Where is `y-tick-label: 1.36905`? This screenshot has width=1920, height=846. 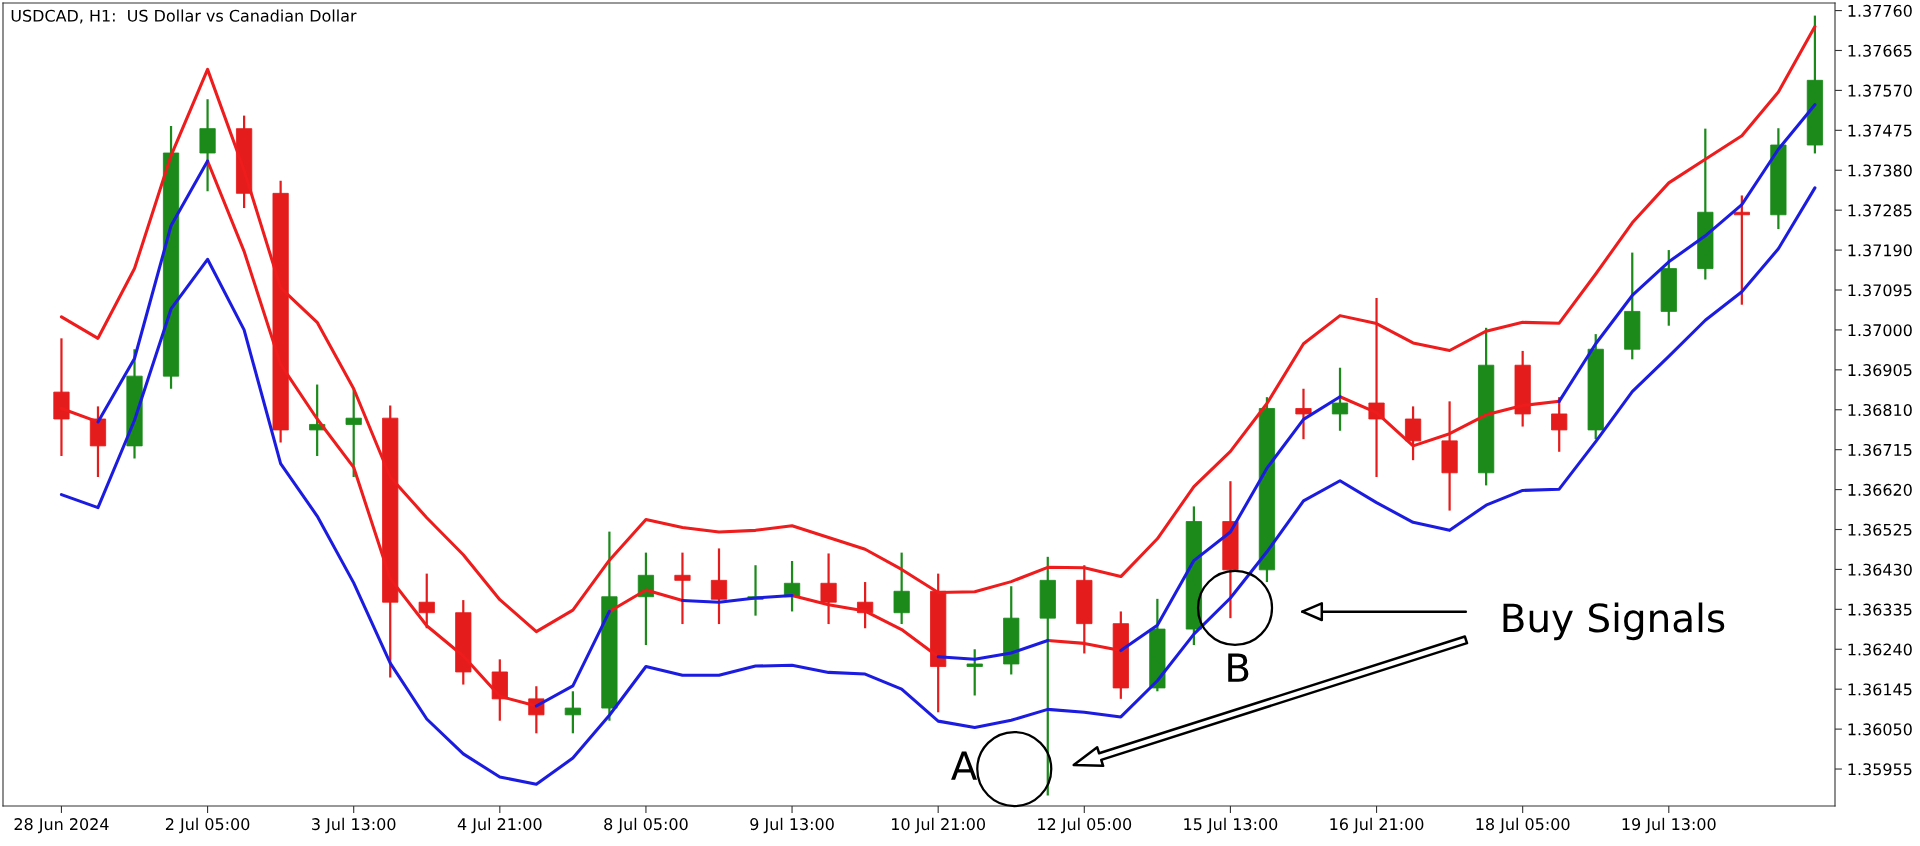 y-tick-label: 1.36905 is located at coordinates (1880, 370).